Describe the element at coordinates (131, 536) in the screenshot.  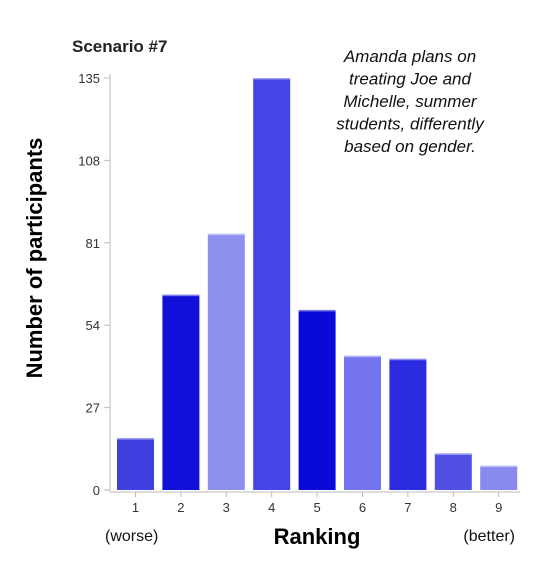
I see `x-left-end-label: (worse)` at that location.